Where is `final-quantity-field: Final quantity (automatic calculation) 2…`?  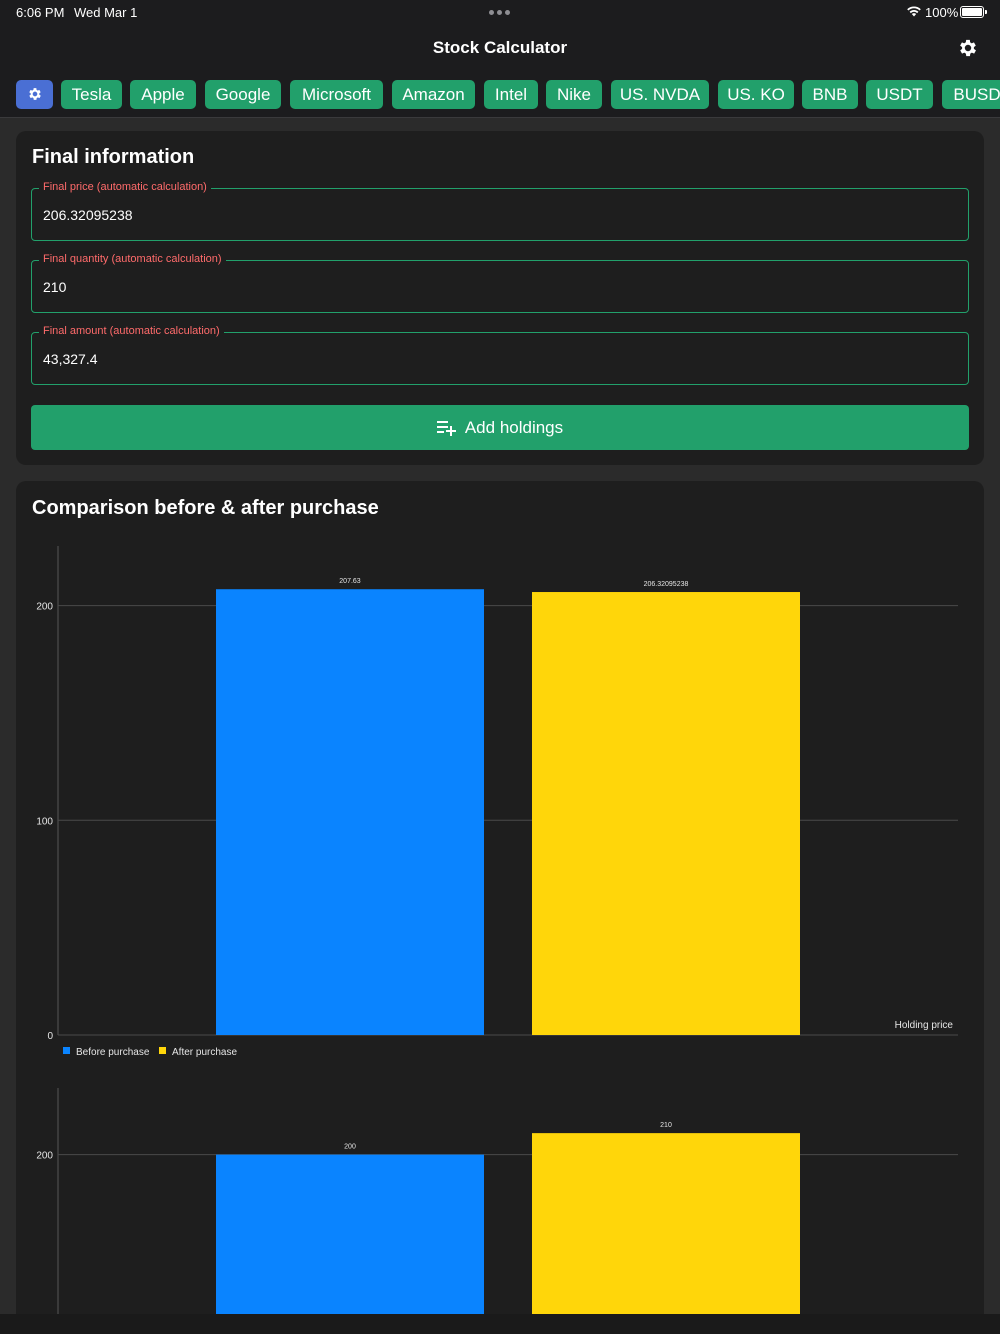 final-quantity-field: Final quantity (automatic calculation) 2… is located at coordinates (500, 283).